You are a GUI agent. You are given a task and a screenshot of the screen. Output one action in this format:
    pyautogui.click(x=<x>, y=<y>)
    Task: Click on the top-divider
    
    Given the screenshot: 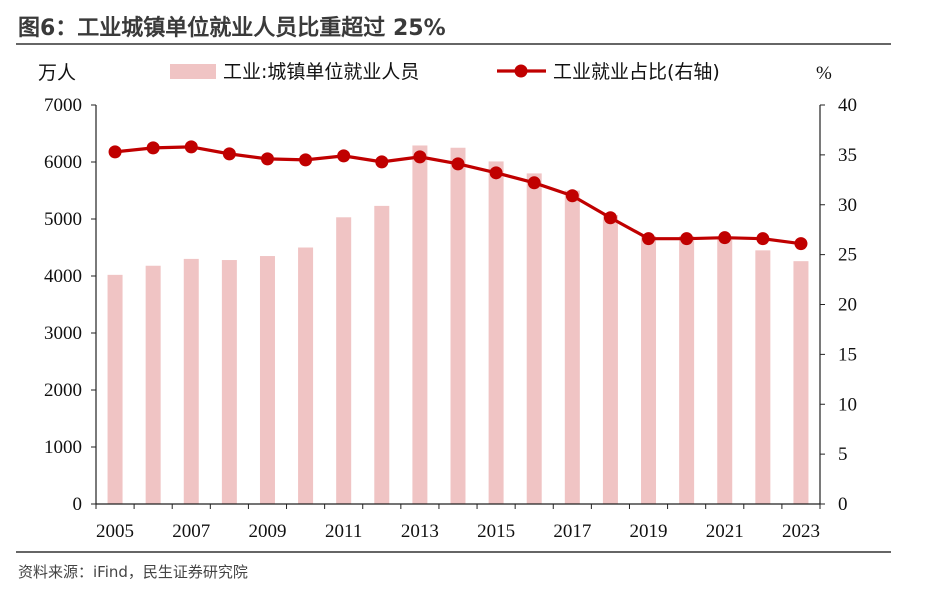 What is the action you would take?
    pyautogui.click(x=453, y=44)
    